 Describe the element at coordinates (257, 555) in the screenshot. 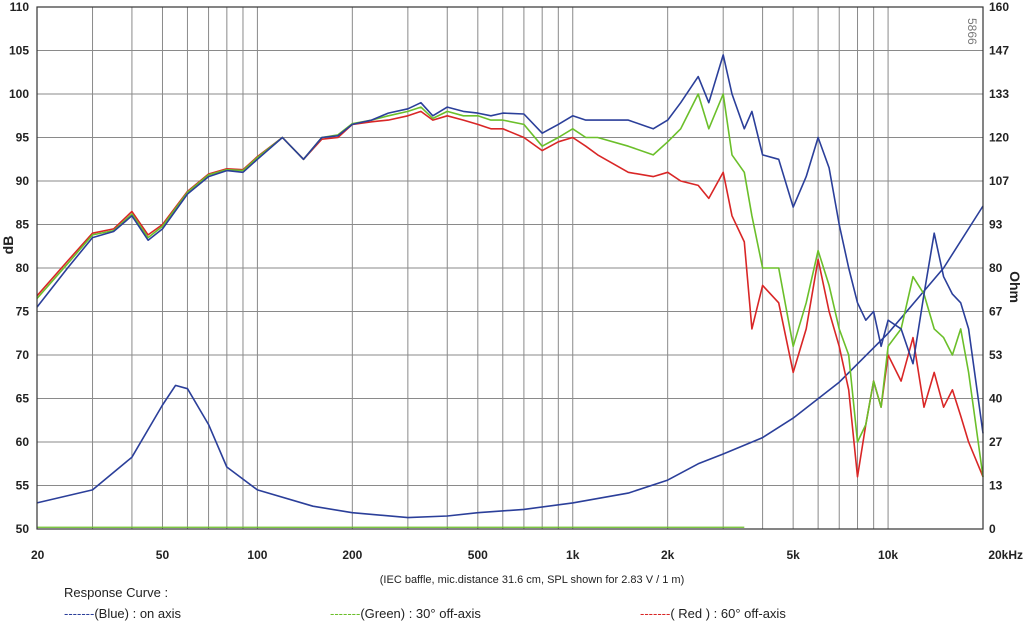

I see `x-tick-label: 100` at that location.